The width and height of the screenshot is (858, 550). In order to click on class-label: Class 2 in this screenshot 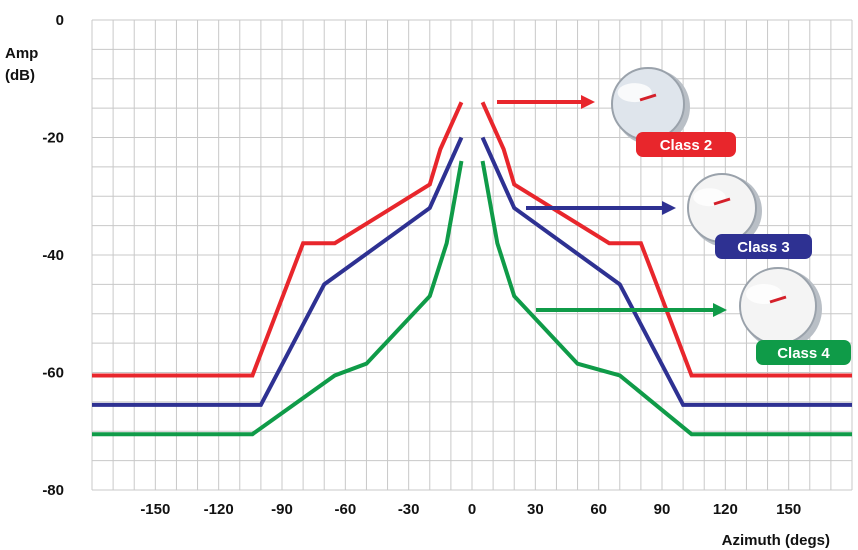, I will do `click(686, 145)`.